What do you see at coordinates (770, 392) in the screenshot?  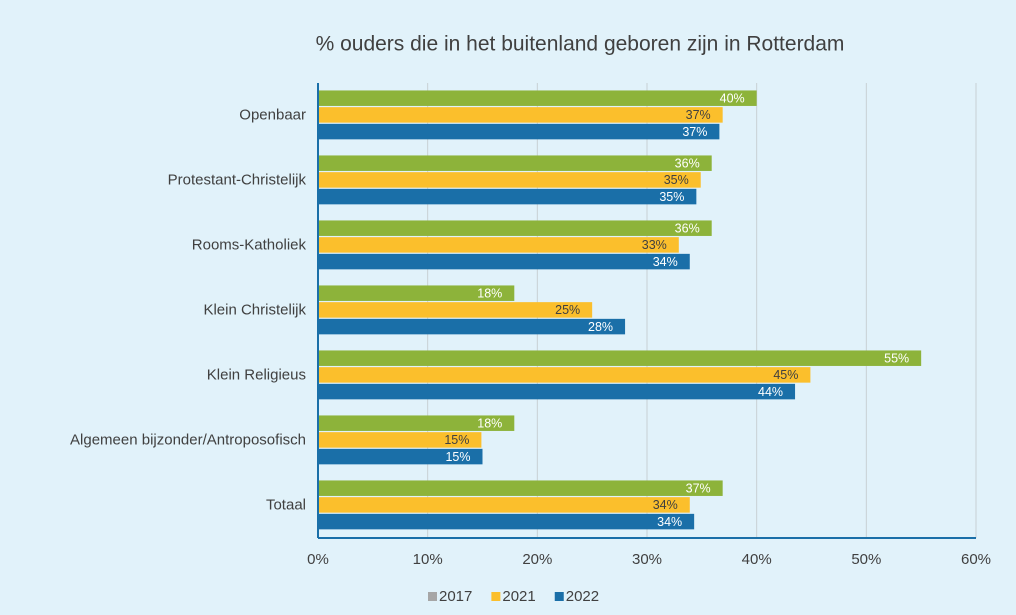 I see `value-label: 44%` at bounding box center [770, 392].